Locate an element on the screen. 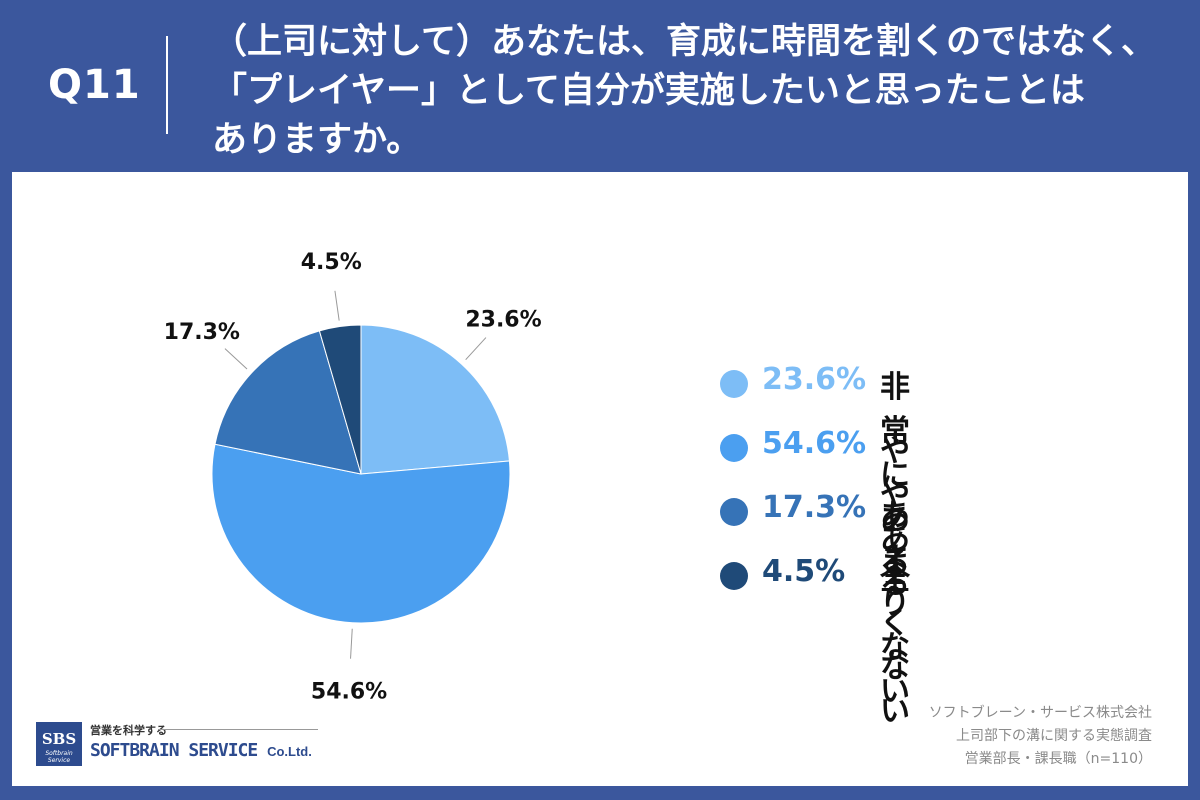  legend-label-3: 全くない is located at coordinates (895, 645).